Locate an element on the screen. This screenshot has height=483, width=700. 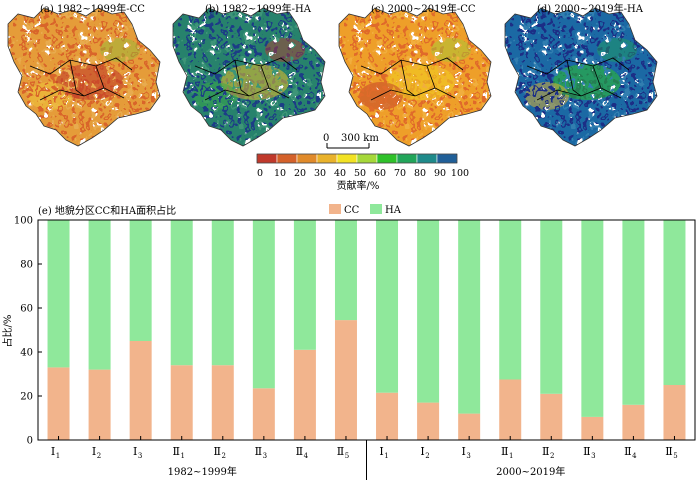
map-panel: (d) 2000~2019年-HA is located at coordinates (581, 74).